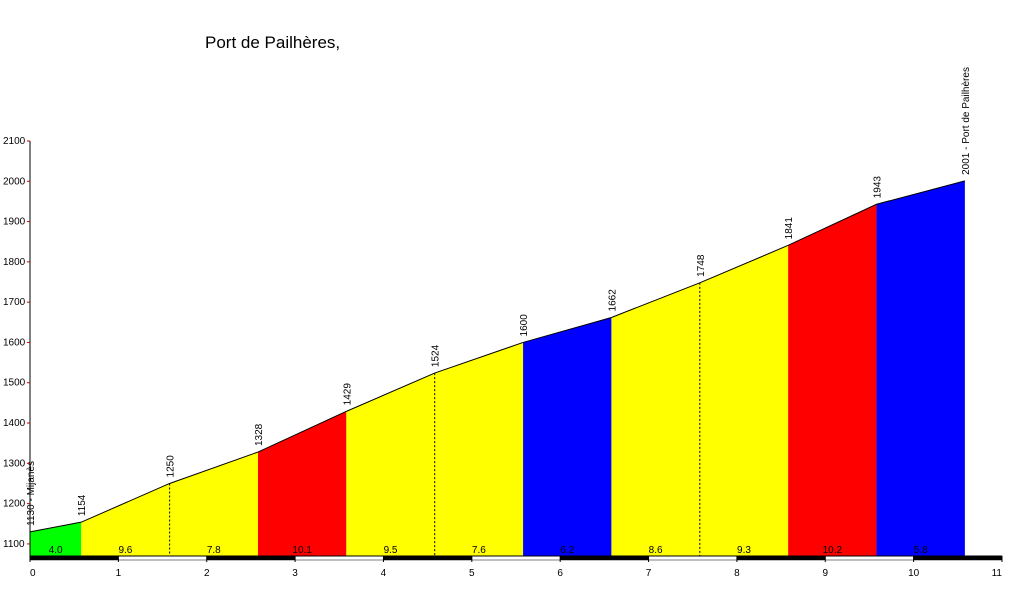  Describe the element at coordinates (214, 550) in the screenshot. I see `gradient-label: 7.8` at that location.